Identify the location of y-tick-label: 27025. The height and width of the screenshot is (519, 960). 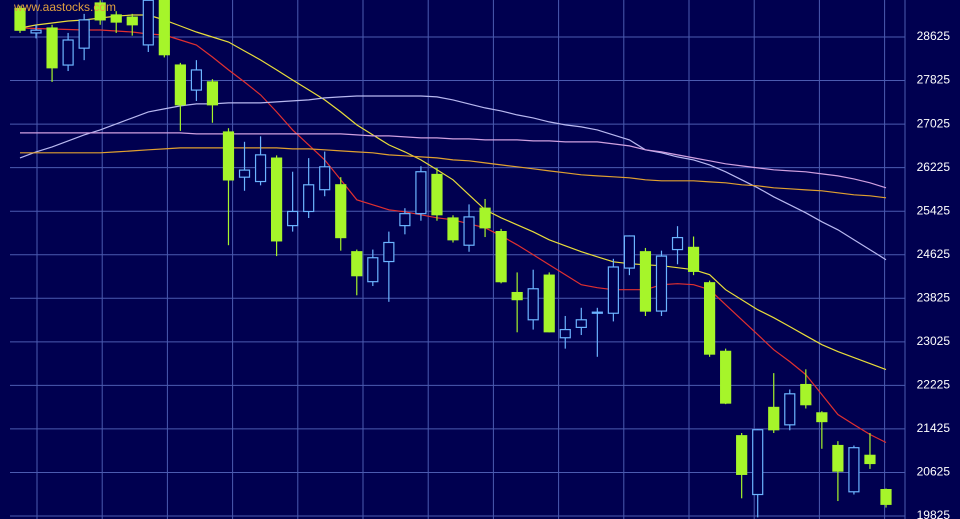
(934, 123).